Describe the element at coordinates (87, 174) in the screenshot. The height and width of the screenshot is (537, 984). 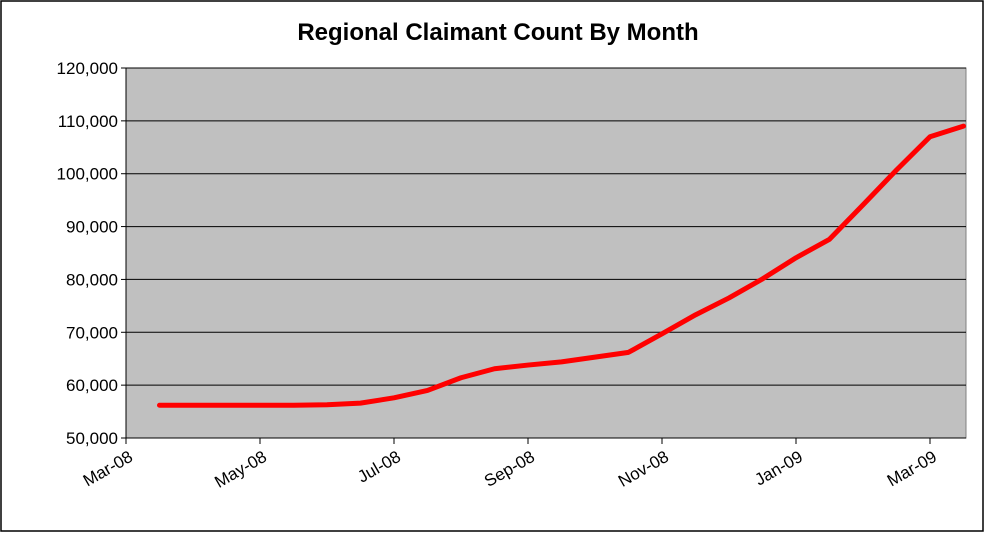
I see `y-tick-label: 100,000` at that location.